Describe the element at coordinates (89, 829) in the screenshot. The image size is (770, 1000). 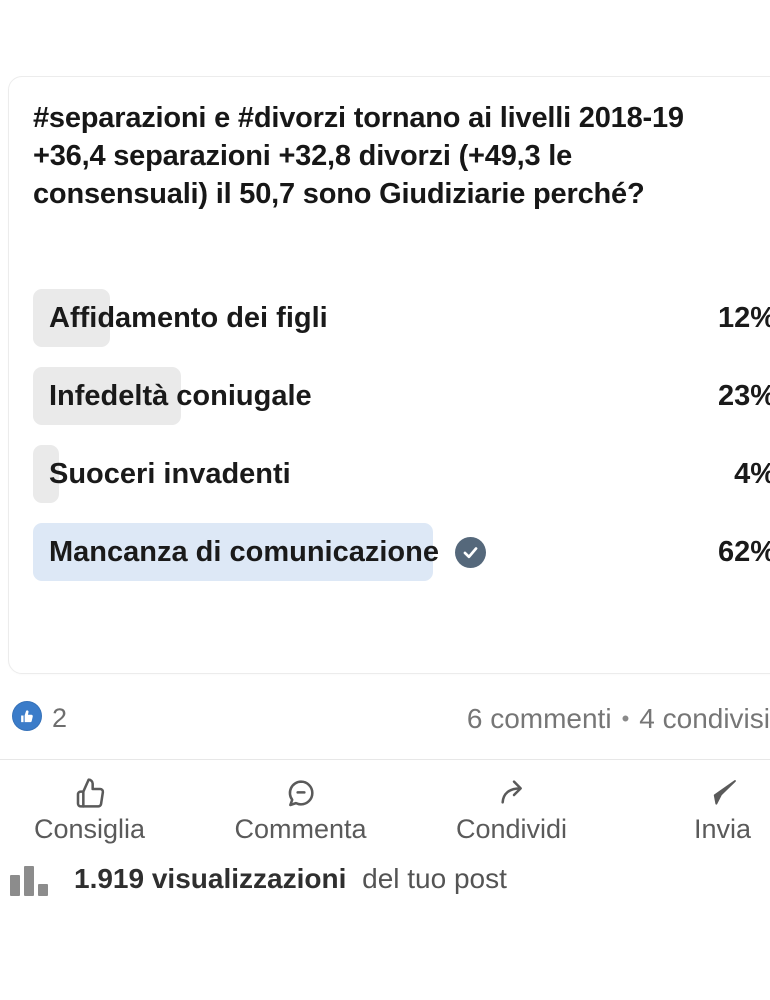
I see `like-button-label: Consiglia` at that location.